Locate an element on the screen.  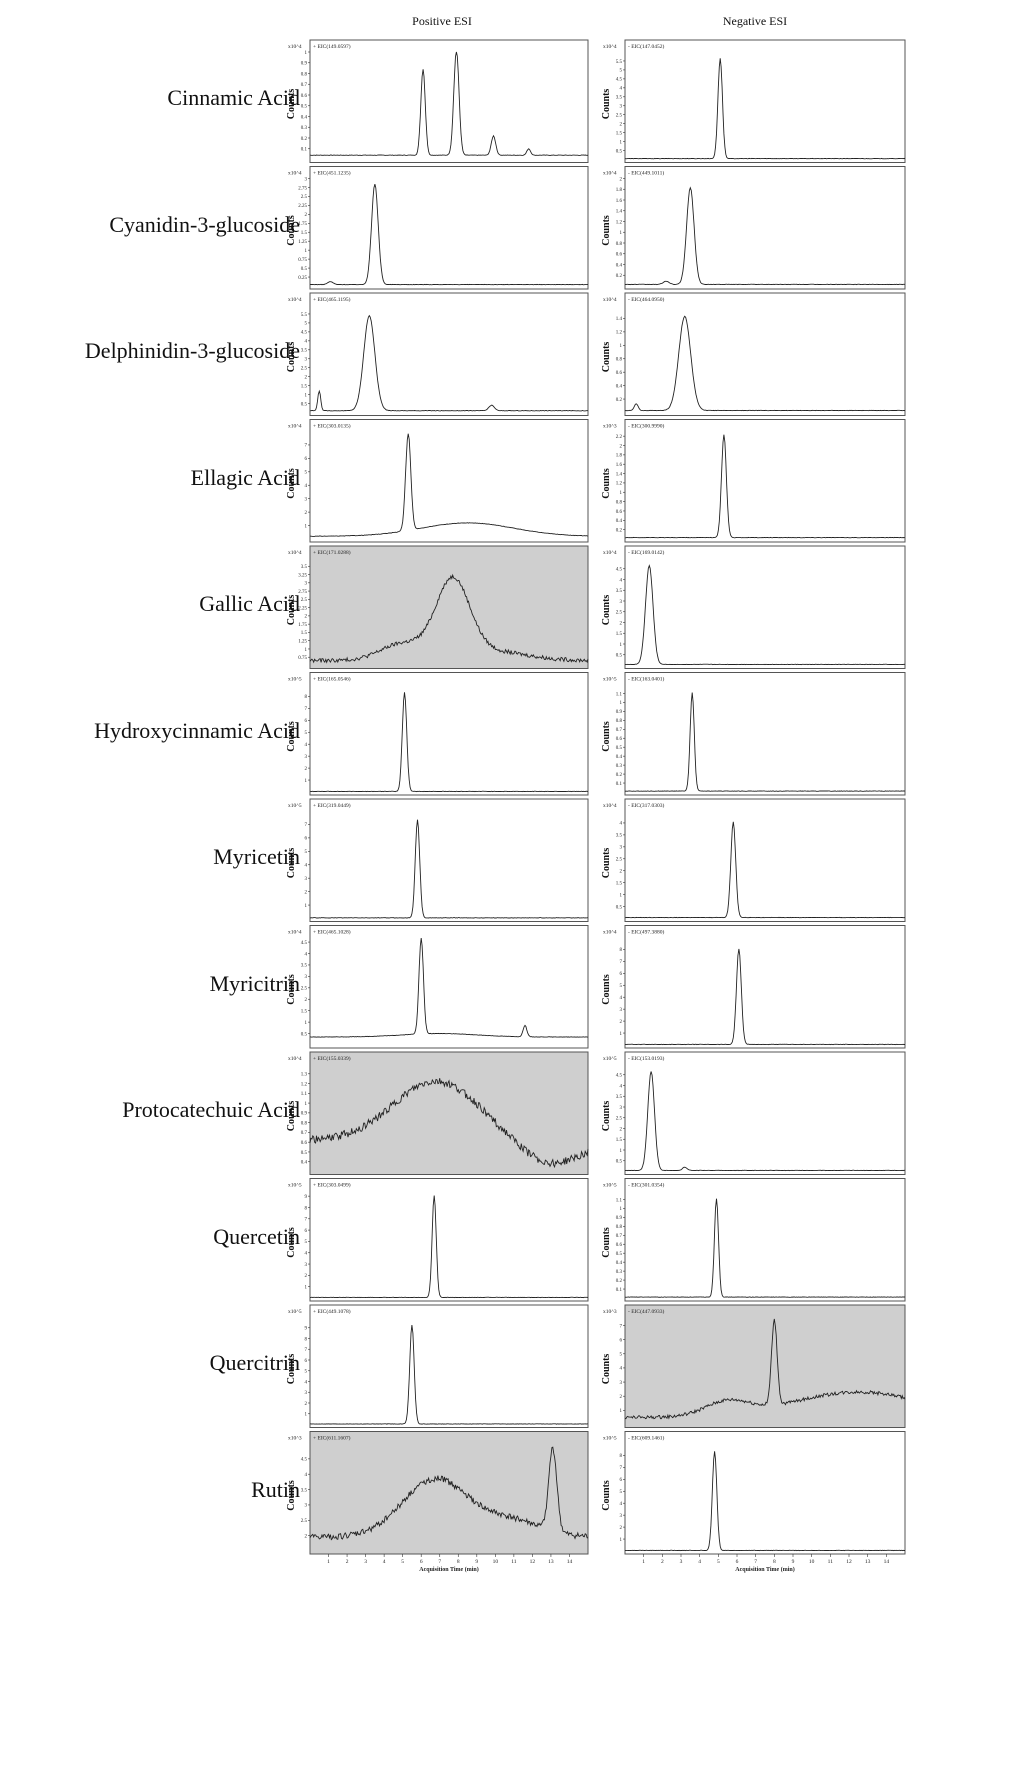
eic-label: - EIC(300.9990) is located at coordinates (646, 426).